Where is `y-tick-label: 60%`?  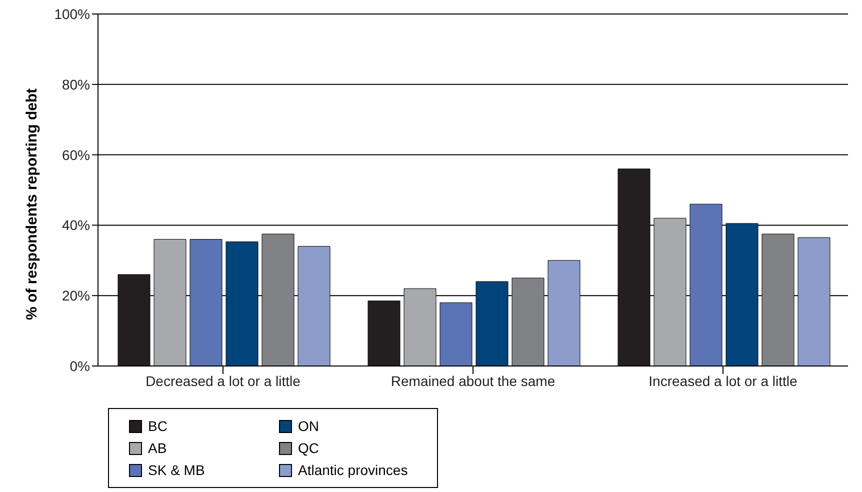 y-tick-label: 60% is located at coordinates (76, 154).